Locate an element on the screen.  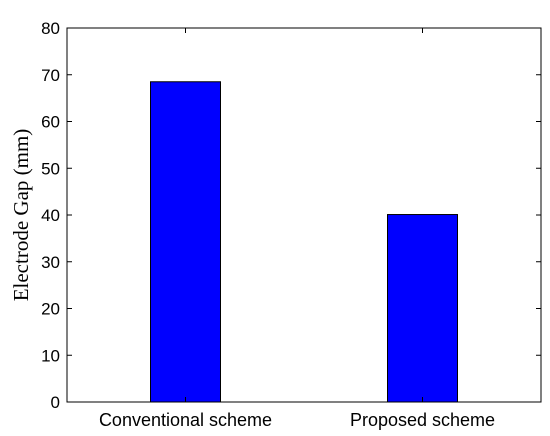
x-tick-label: Conventional scheme is located at coordinates (185, 420).